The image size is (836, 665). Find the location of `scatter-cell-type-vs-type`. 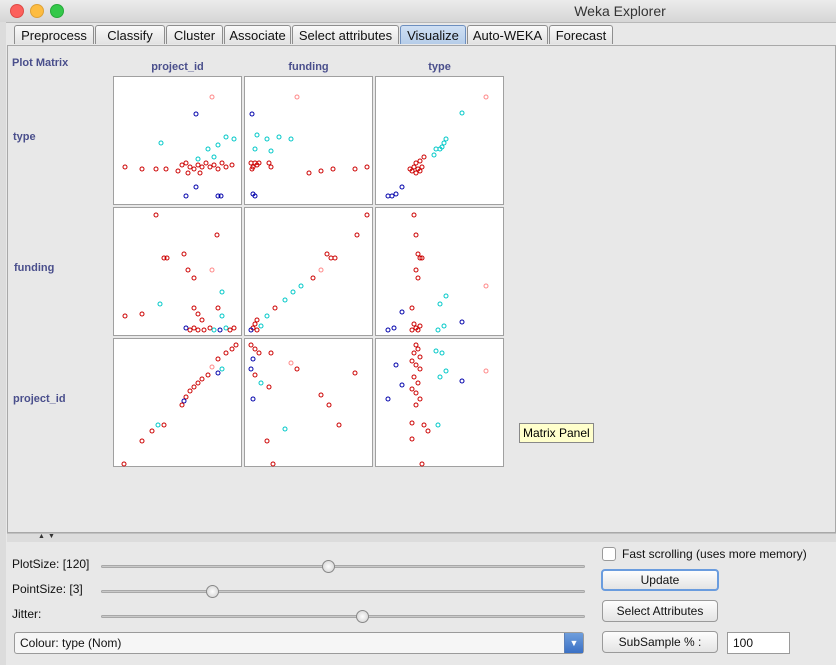

scatter-cell-type-vs-type is located at coordinates (439, 140).